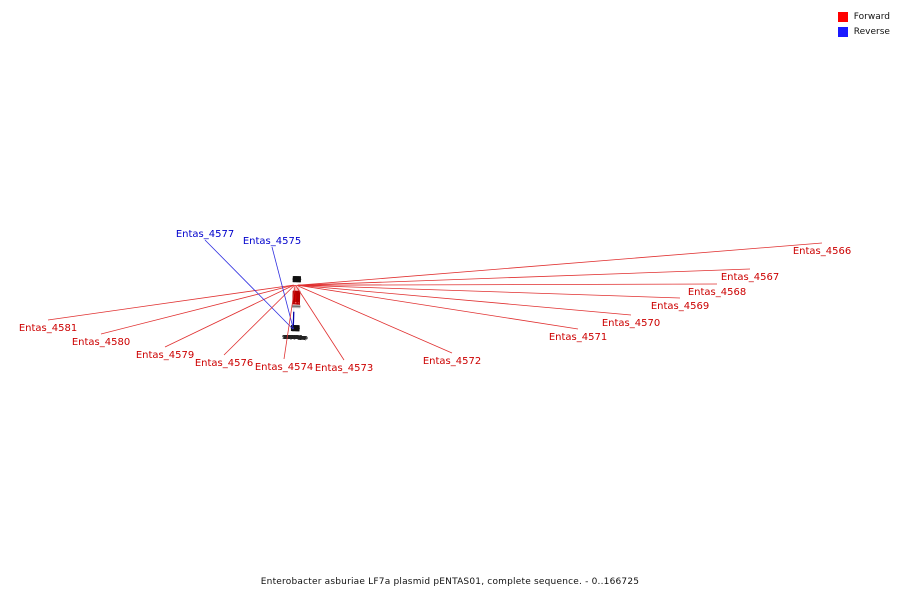 The height and width of the screenshot is (600, 900). I want to click on tick-label: 78 kbp, so click(295, 338).